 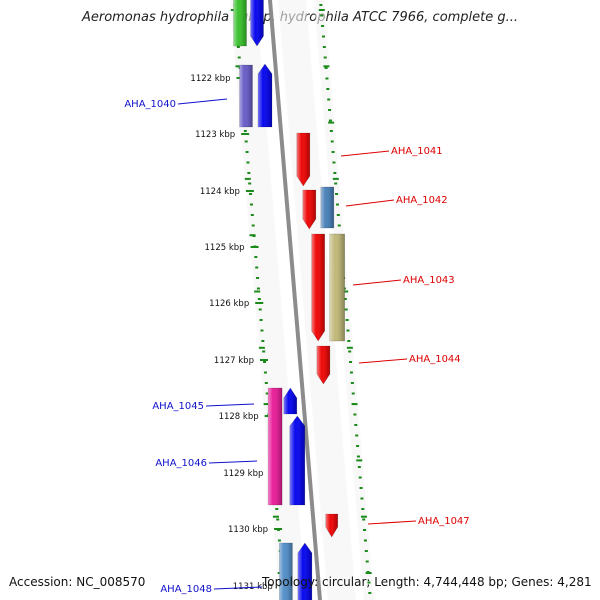 I want to click on cds-aha-1048-powder, so click(x=286, y=571).